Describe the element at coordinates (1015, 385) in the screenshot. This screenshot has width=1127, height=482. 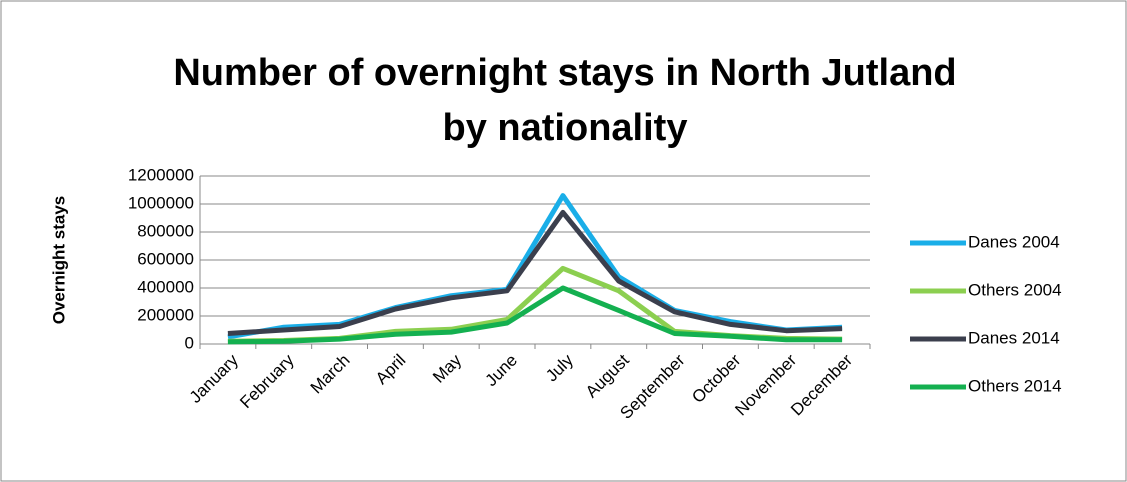
I see `legend-label: Others 2014` at that location.